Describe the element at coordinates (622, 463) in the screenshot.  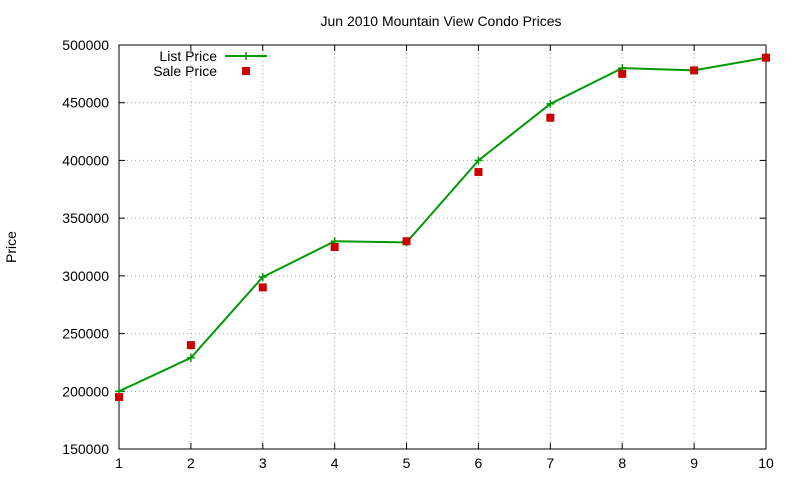
I see `x-tick-label: 8` at that location.